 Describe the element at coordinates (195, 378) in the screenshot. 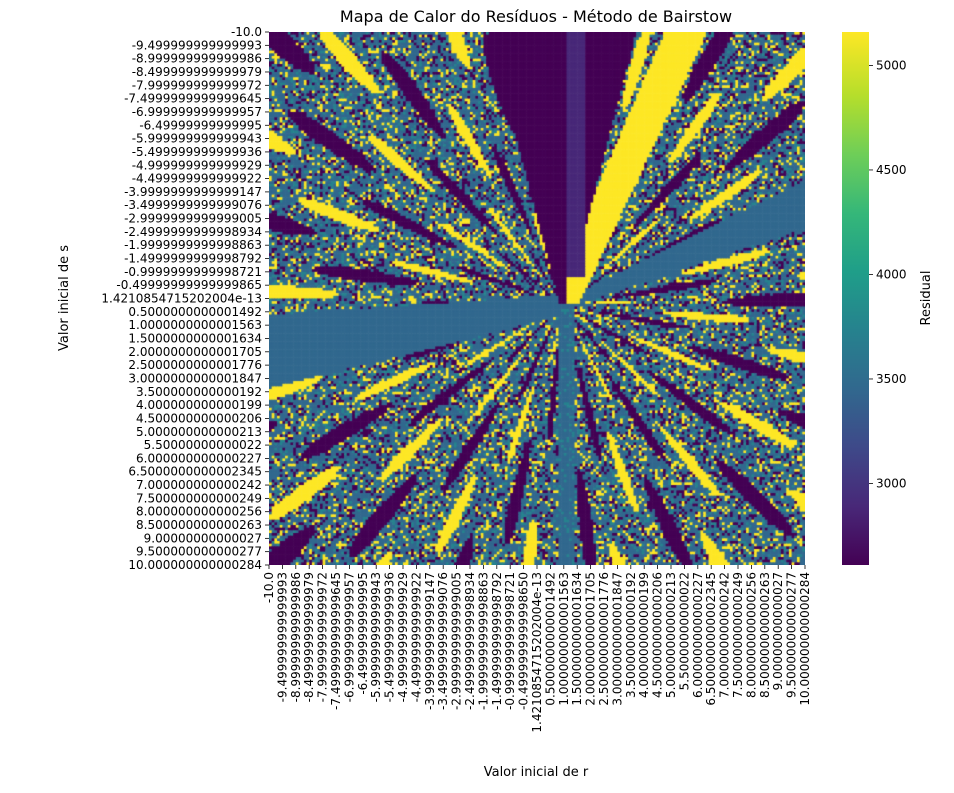

I see `y-tick-label: 3.0000000000001847` at that location.